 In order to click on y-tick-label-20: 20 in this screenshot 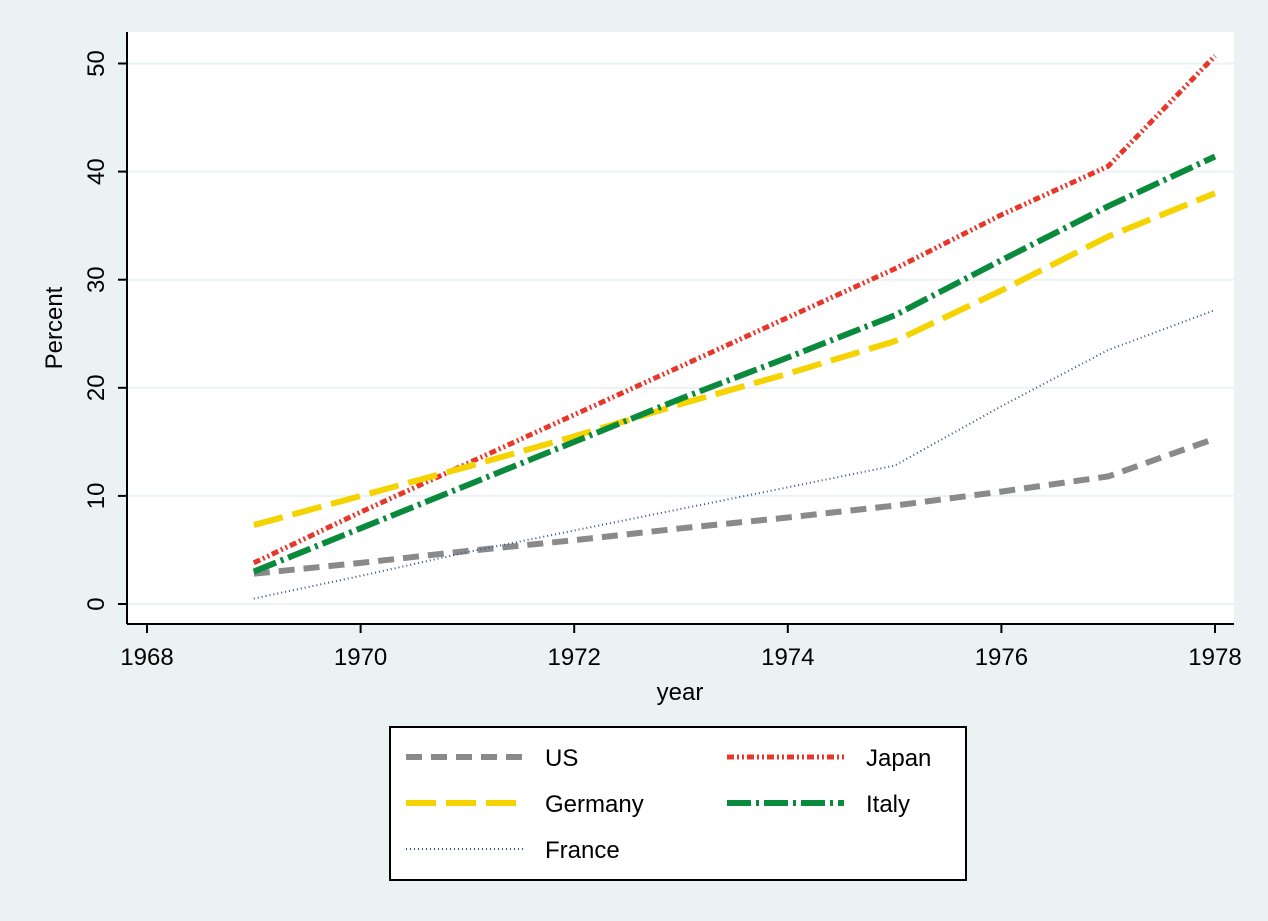, I will do `click(96, 387)`.